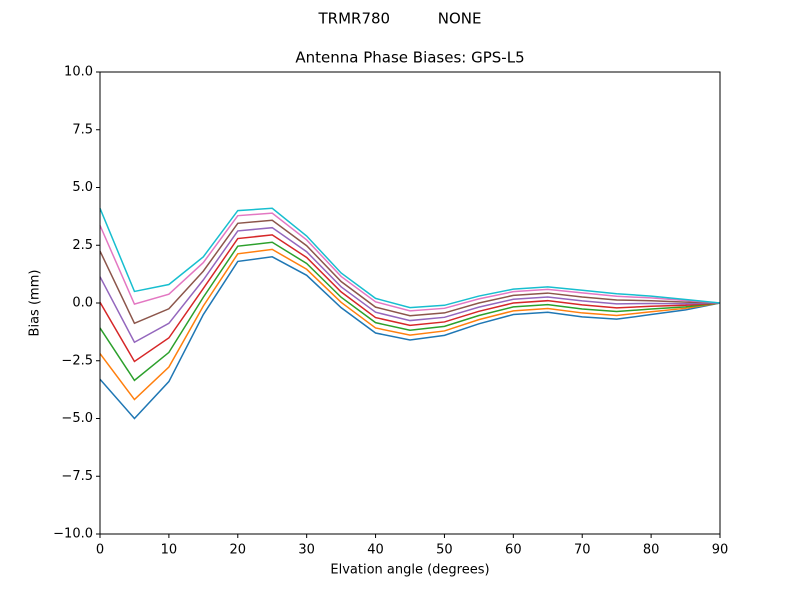 Image resolution: width=800 pixels, height=600 pixels. What do you see at coordinates (77, 360) in the screenshot?
I see `y-tick-label: −2.5` at bounding box center [77, 360].